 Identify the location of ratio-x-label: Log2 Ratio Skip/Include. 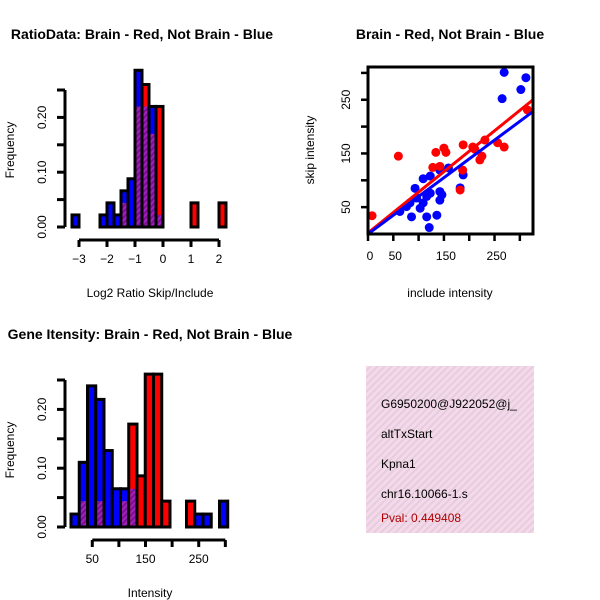
(150, 293).